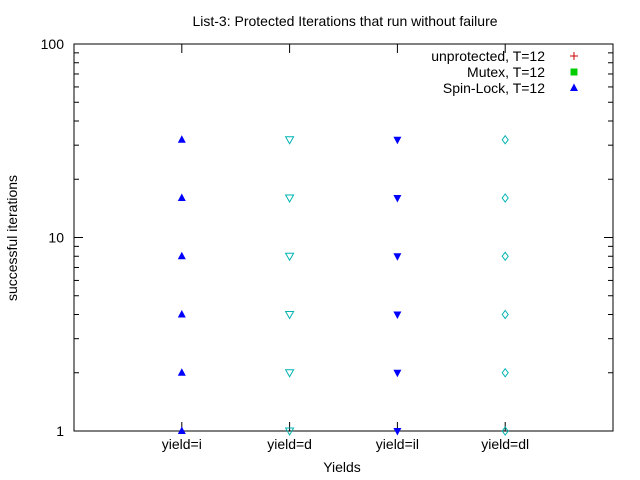  What do you see at coordinates (505, 444) in the screenshot?
I see `x-tick-label: yield=dl` at bounding box center [505, 444].